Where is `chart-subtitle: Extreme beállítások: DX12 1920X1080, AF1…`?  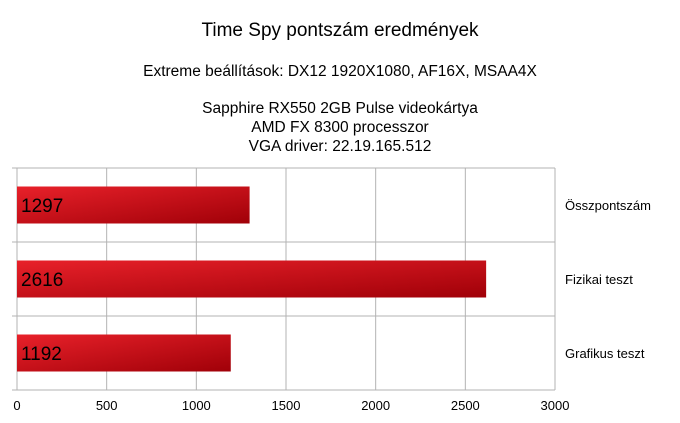
chart-subtitle: Extreme beállítások: DX12 1920X1080, AF1… is located at coordinates (340, 71).